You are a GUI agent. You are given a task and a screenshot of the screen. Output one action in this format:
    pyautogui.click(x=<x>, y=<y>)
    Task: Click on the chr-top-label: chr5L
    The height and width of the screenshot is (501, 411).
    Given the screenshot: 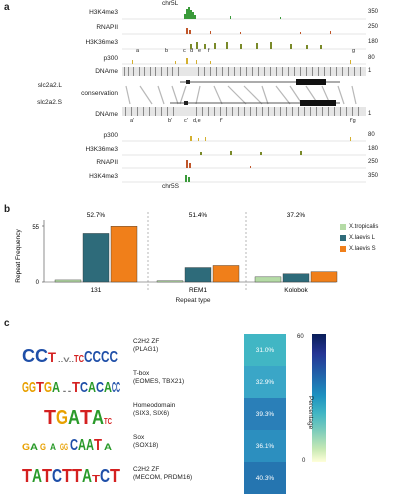 What is the action you would take?
    pyautogui.click(x=170, y=3)
    